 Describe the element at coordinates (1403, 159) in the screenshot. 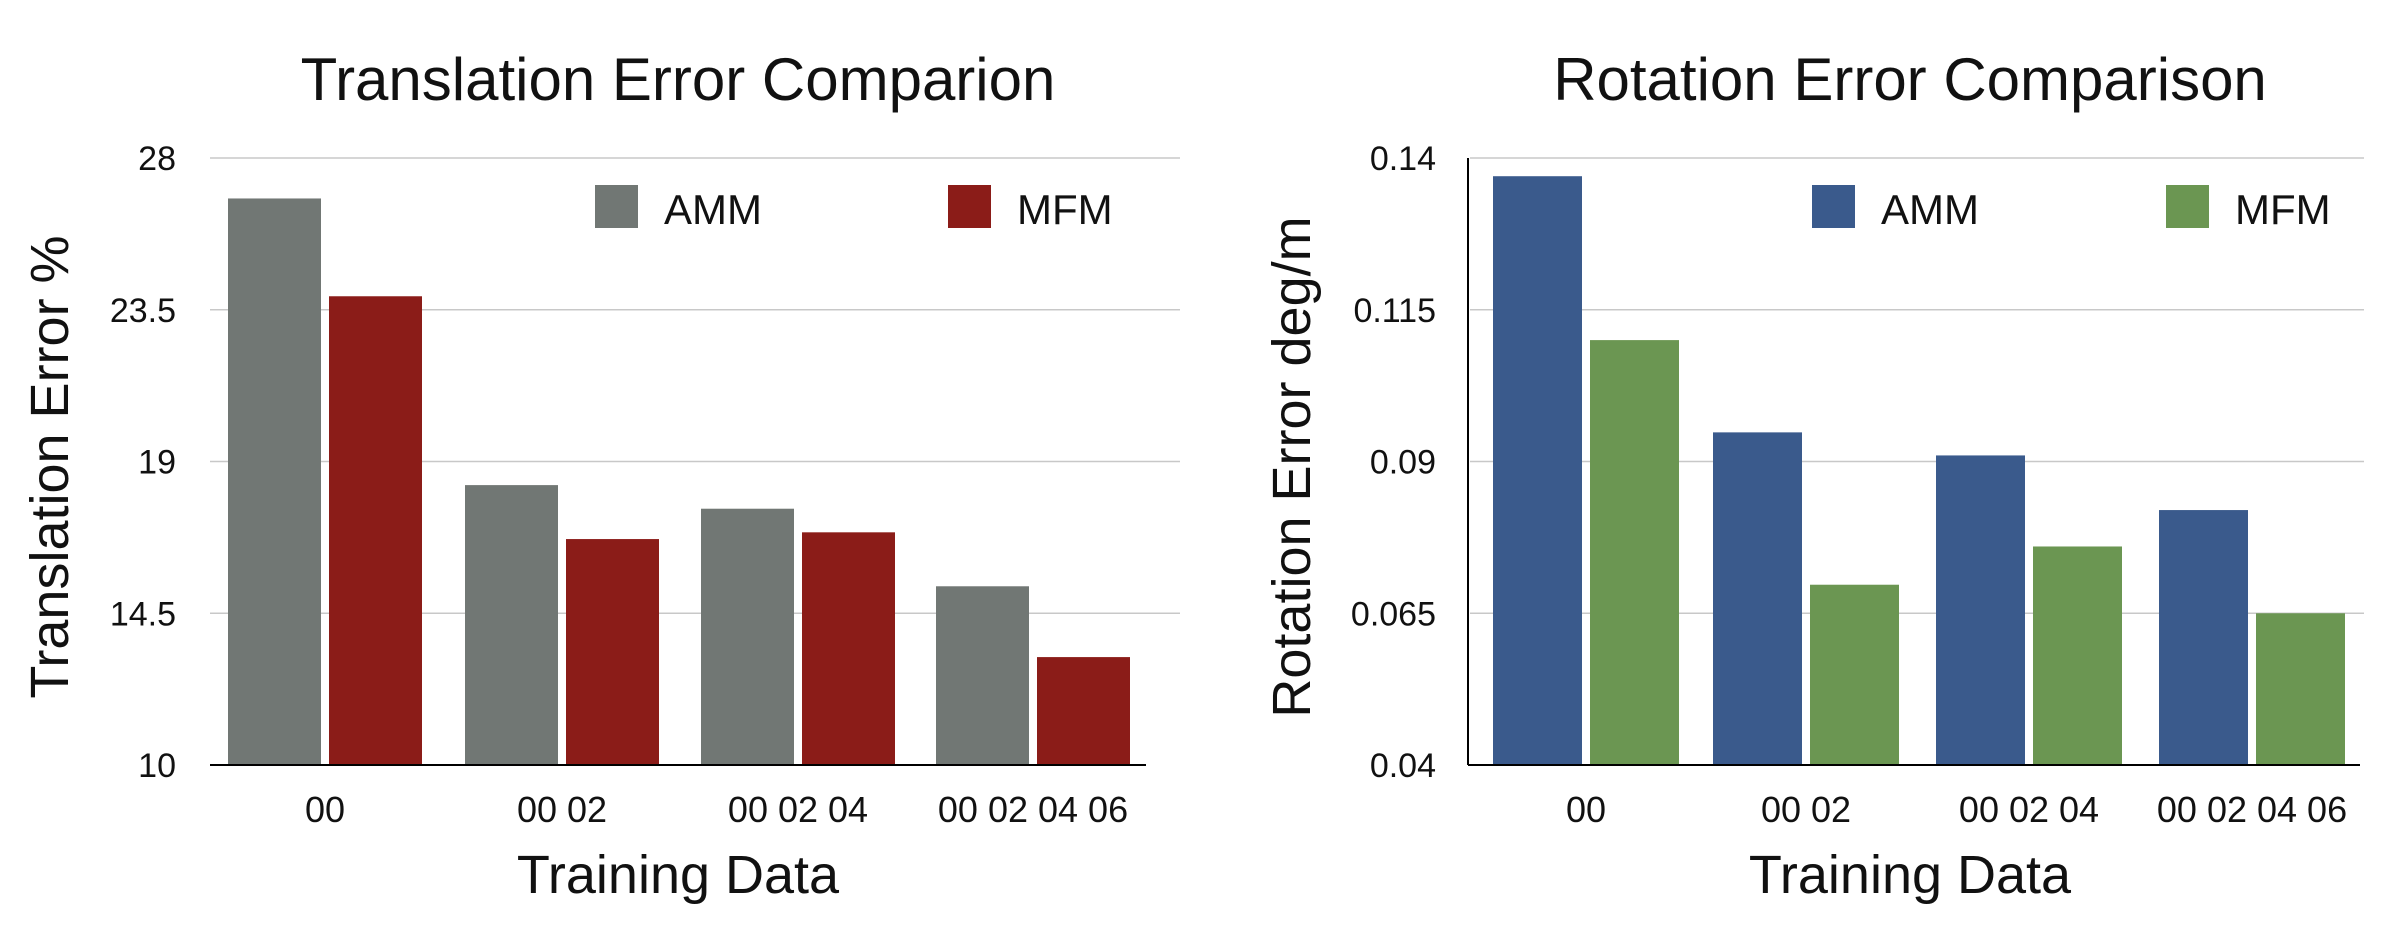

I see `y-tick-label: 0.14` at that location.